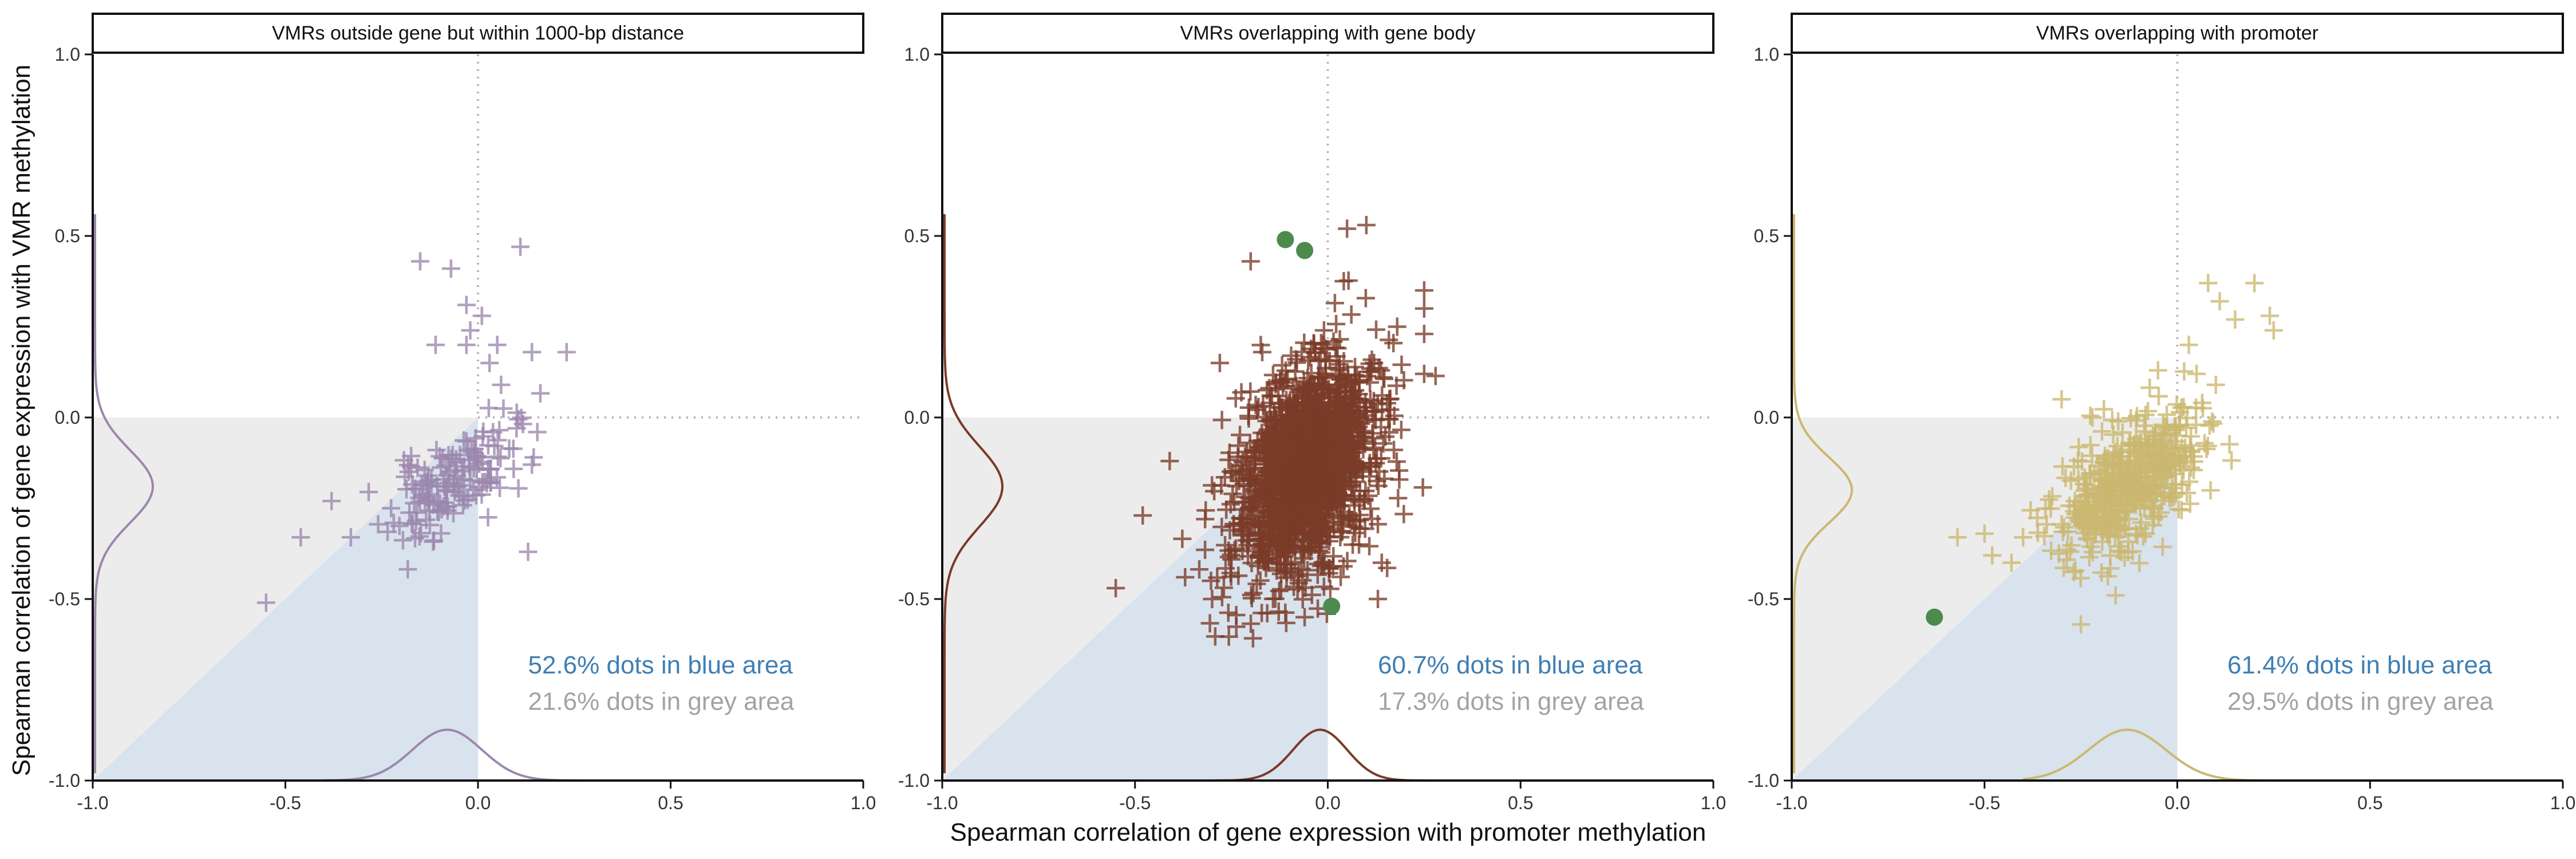 The width and height of the screenshot is (2576, 859). I want to click on grey-area-annotation: 17.3% dots in grey area, so click(1511, 701).